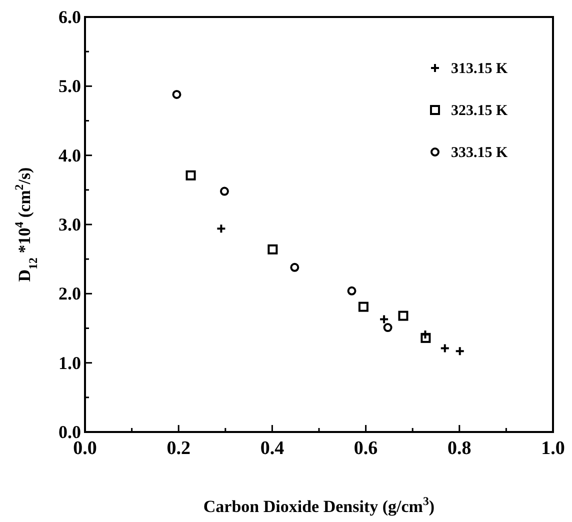 This screenshot has width=572, height=522. Describe the element at coordinates (272, 448) in the screenshot. I see `x-tick-label: 0.4` at that location.